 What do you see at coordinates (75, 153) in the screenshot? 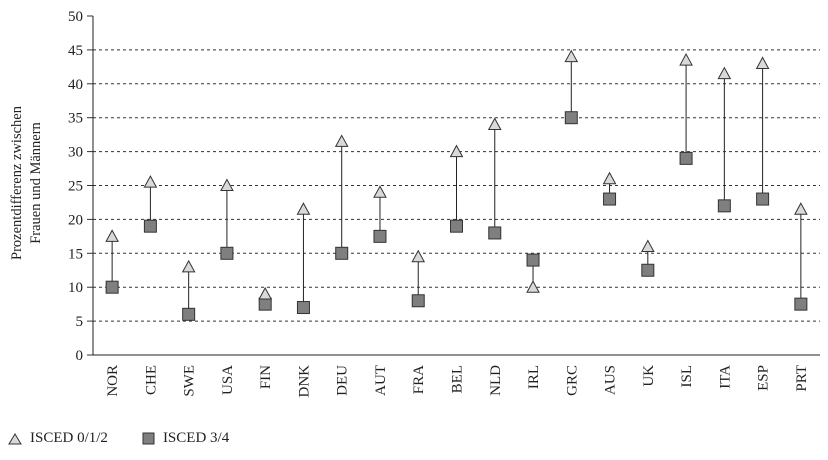
I see `y-tick-label: 30` at bounding box center [75, 153].